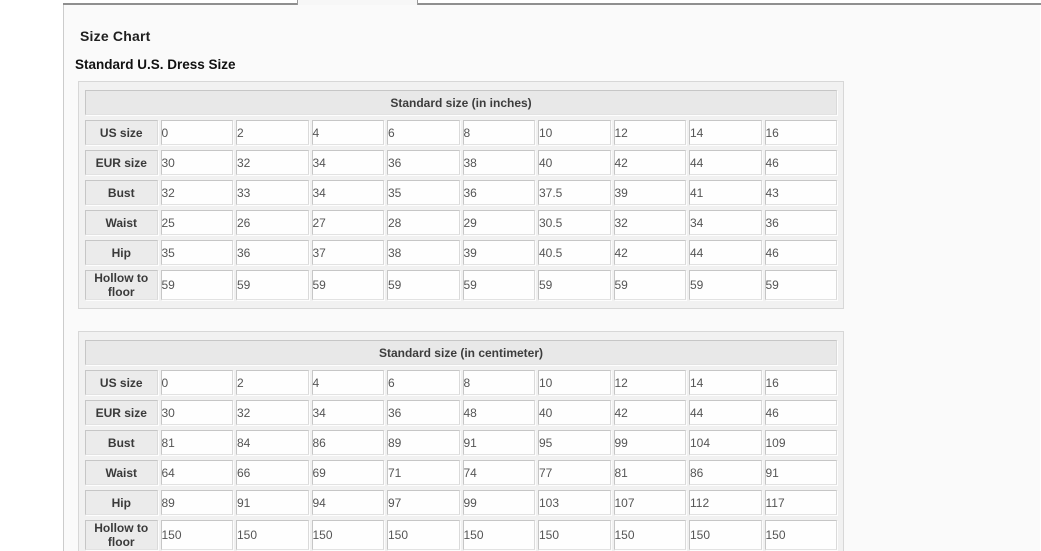 This screenshot has width=1041, height=551. What do you see at coordinates (574, 192) in the screenshot?
I see `size-value-cell: 37.5` at bounding box center [574, 192].